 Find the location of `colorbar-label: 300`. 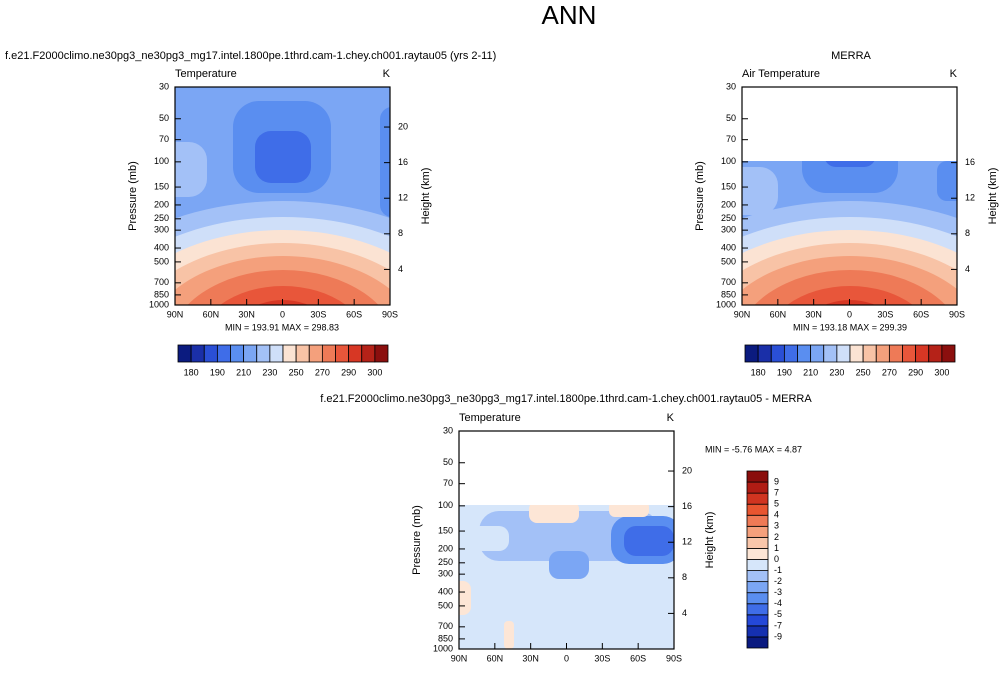

colorbar-label: 300 is located at coordinates (374, 372).